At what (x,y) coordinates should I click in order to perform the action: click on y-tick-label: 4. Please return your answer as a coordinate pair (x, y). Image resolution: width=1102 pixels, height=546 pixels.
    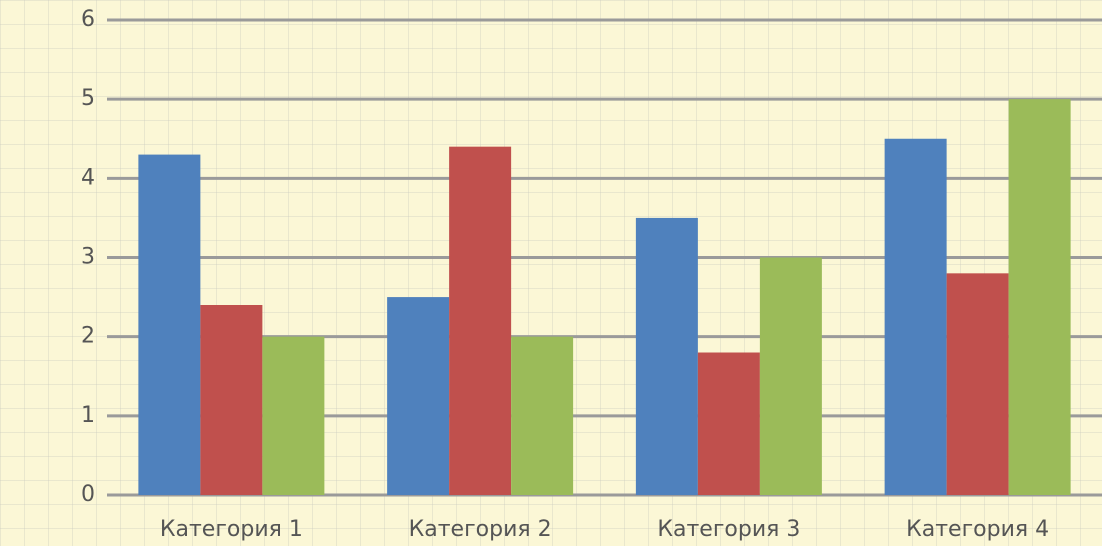
    Looking at the image, I should click on (88, 177).